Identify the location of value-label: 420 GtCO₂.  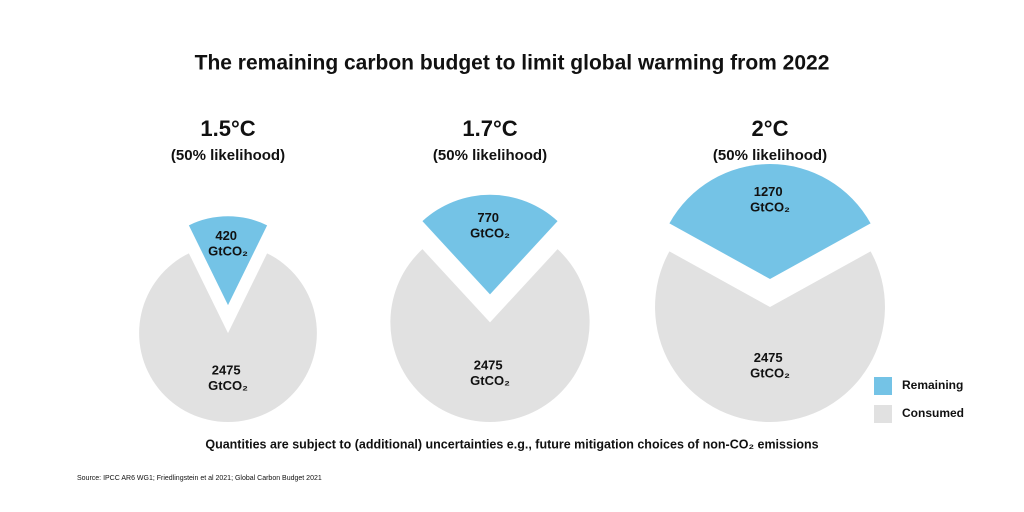
(228, 243).